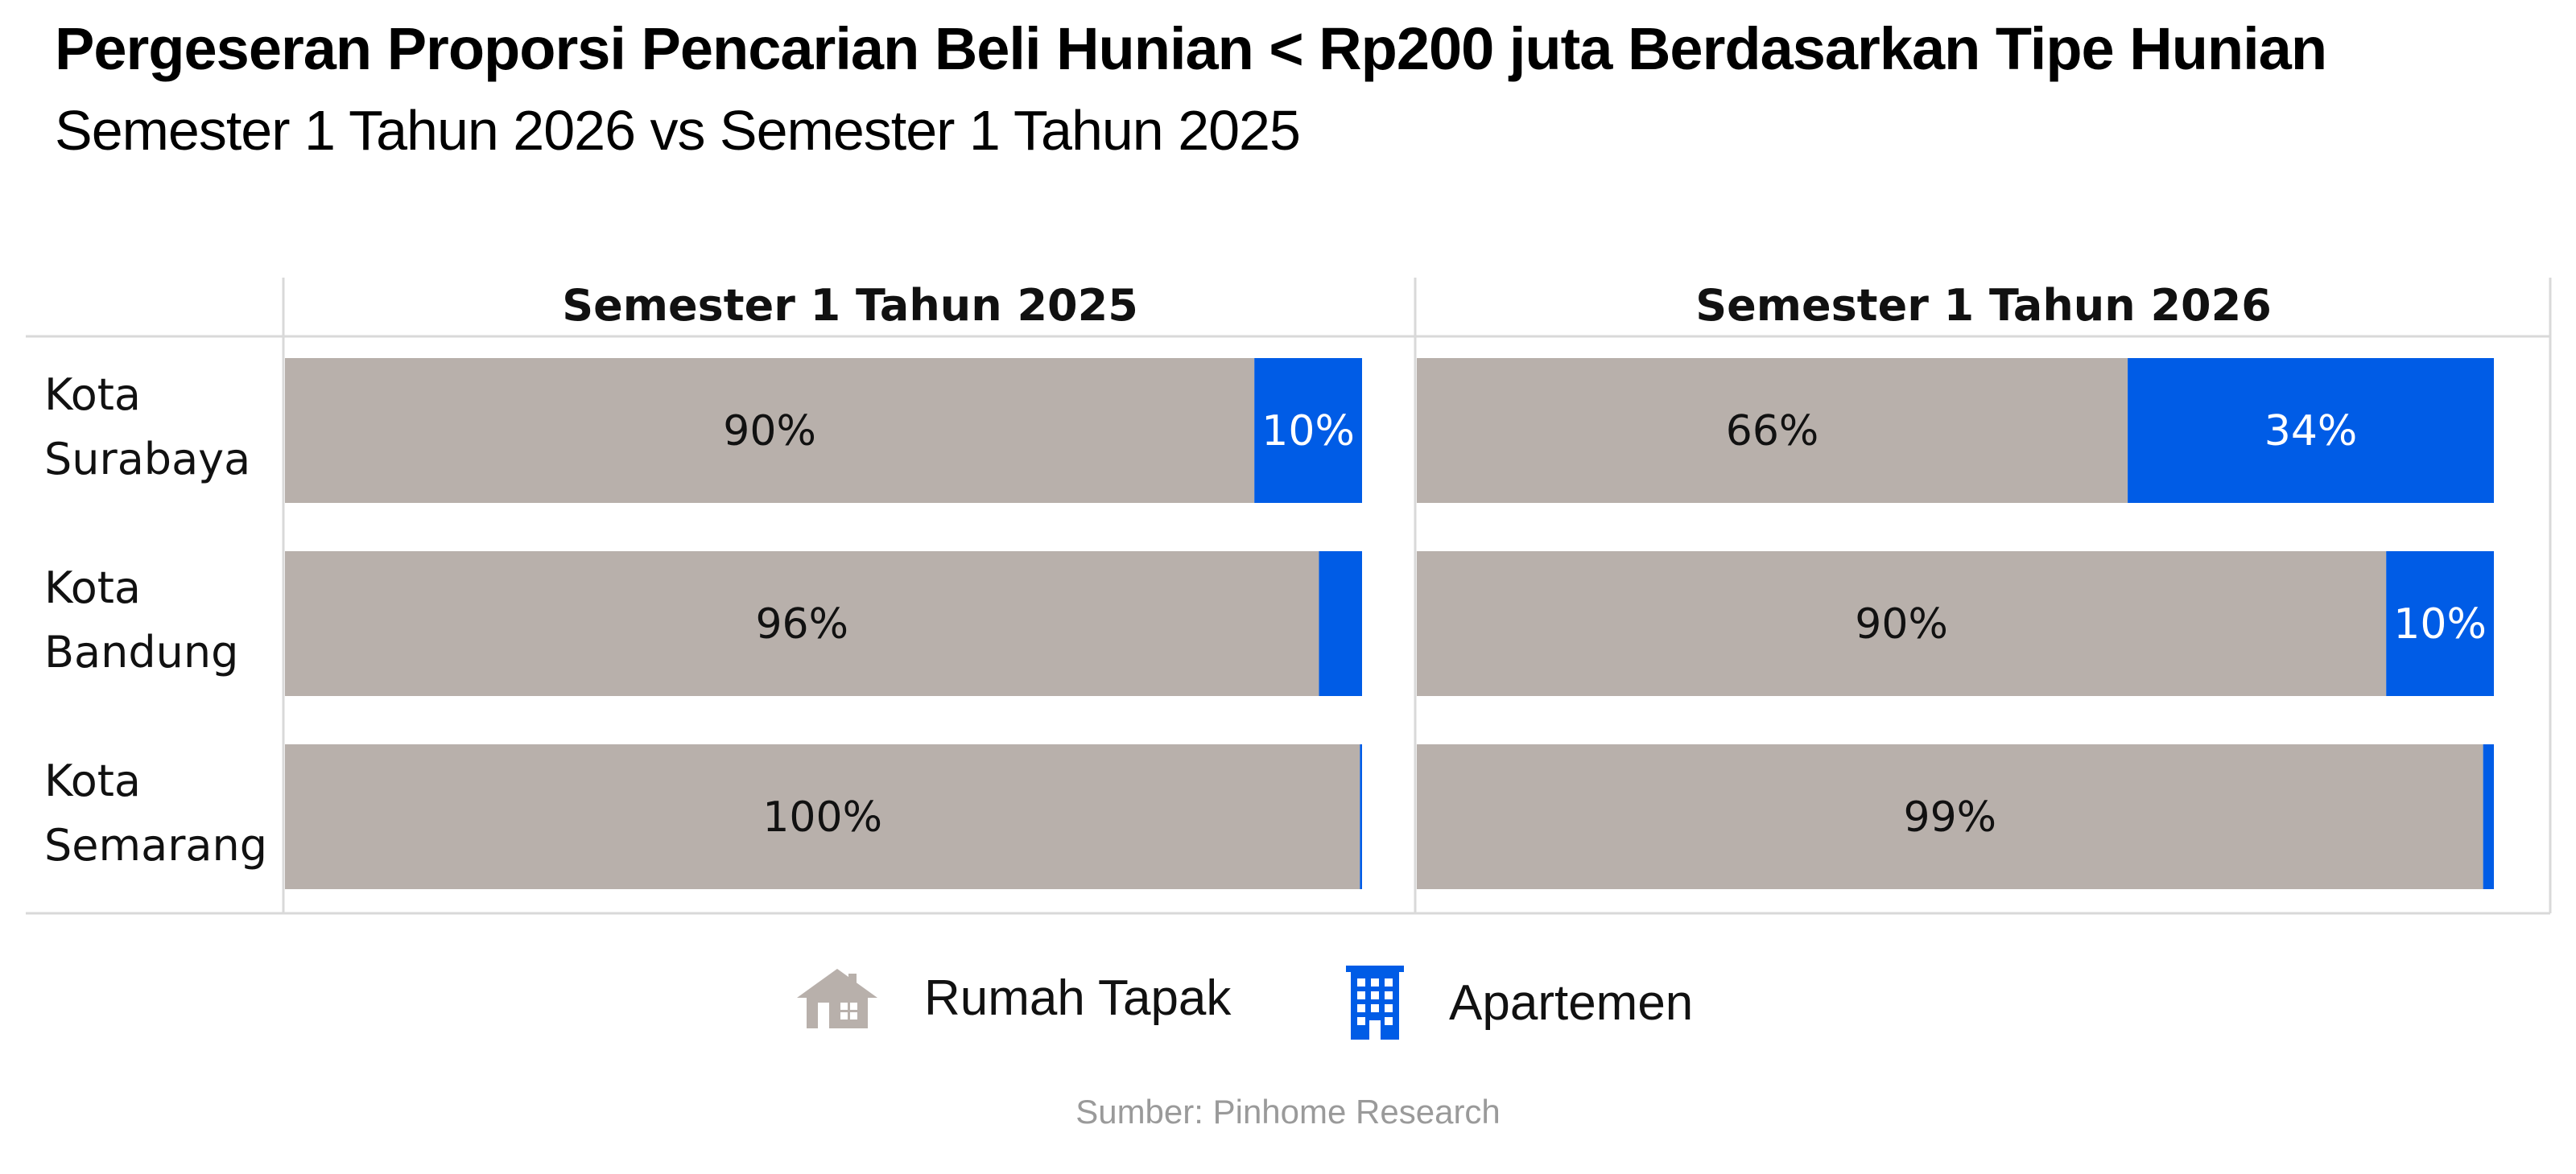 This screenshot has width=2576, height=1174. I want to click on data-label-p0-row1-rumah-tapak: 96%, so click(801, 624).